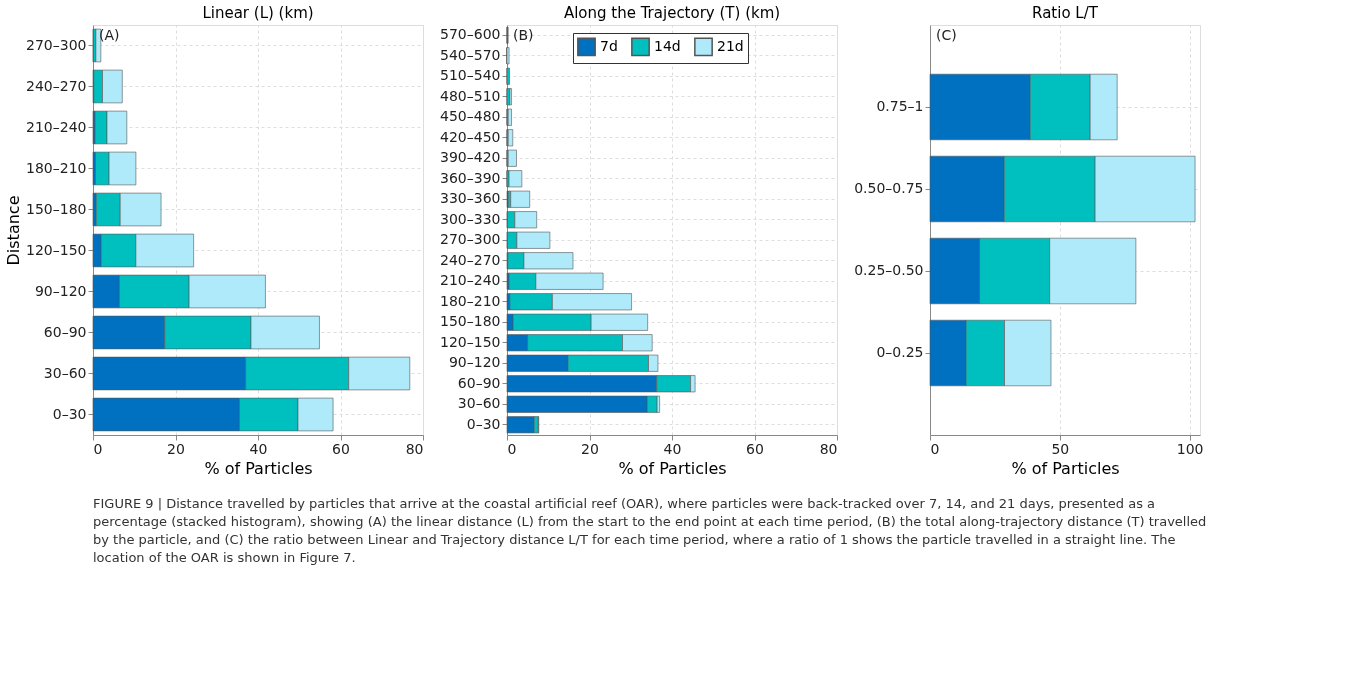 Image resolution: width=1355 pixels, height=677 pixels. I want to click on y-tick-label: 0.75–1, so click(900, 106).